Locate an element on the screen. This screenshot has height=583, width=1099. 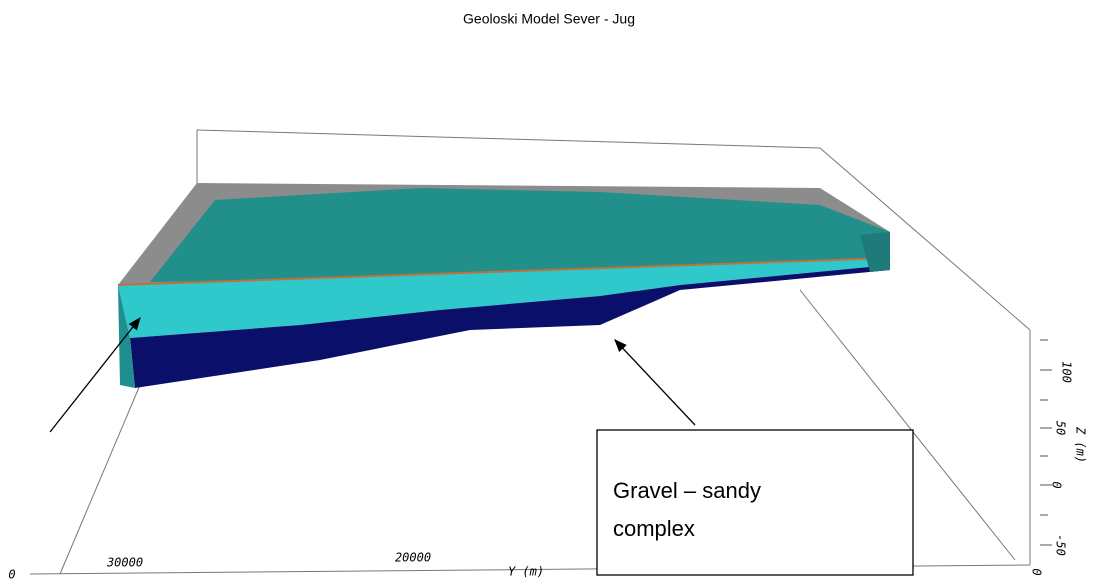
annotation-line: Gravel – sandy is located at coordinates (687, 490).